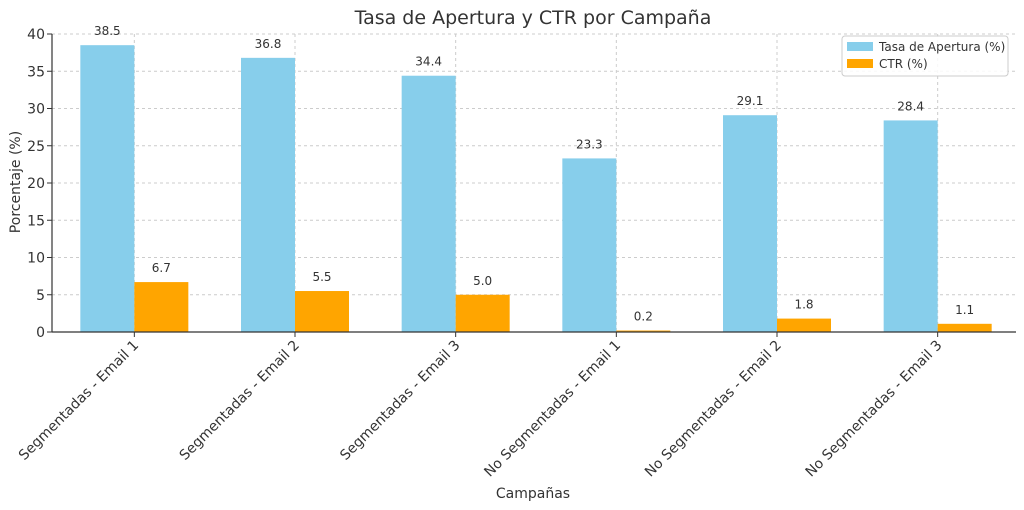  What do you see at coordinates (321, 277) in the screenshot?
I see `data-label: 5.5` at bounding box center [321, 277].